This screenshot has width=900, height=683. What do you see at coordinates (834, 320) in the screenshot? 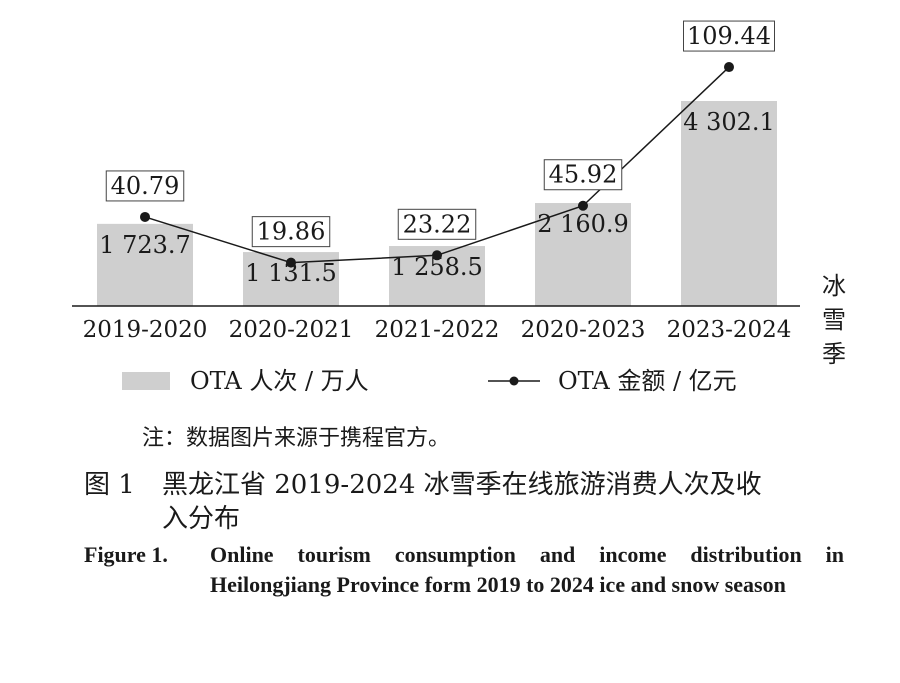
I see `x-axis-label: 冰雪季` at bounding box center [834, 320].